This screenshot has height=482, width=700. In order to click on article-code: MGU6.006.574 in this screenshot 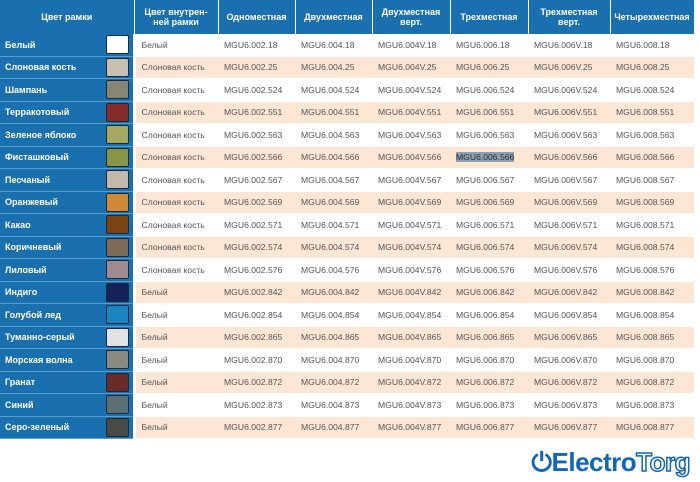, I will do `click(485, 247)`.